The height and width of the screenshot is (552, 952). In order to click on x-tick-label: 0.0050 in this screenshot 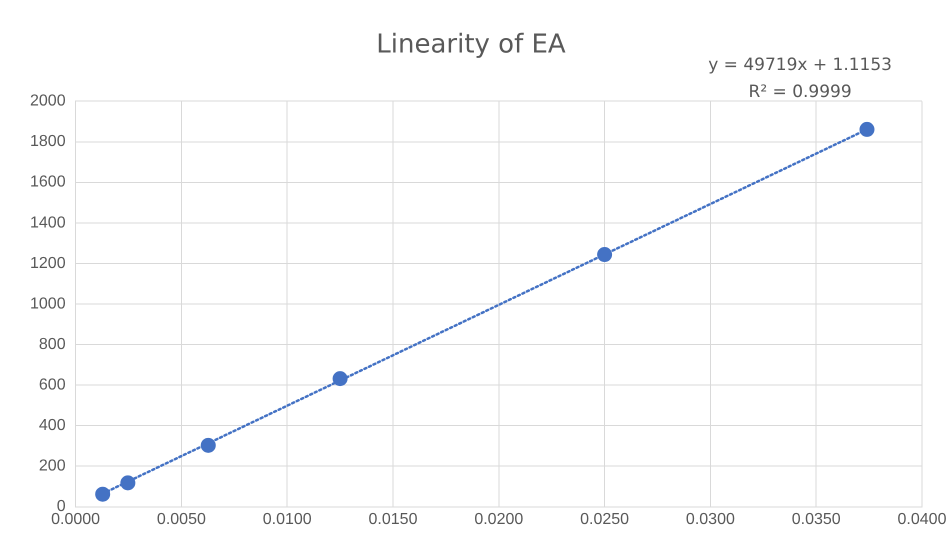, I will do `click(181, 519)`.